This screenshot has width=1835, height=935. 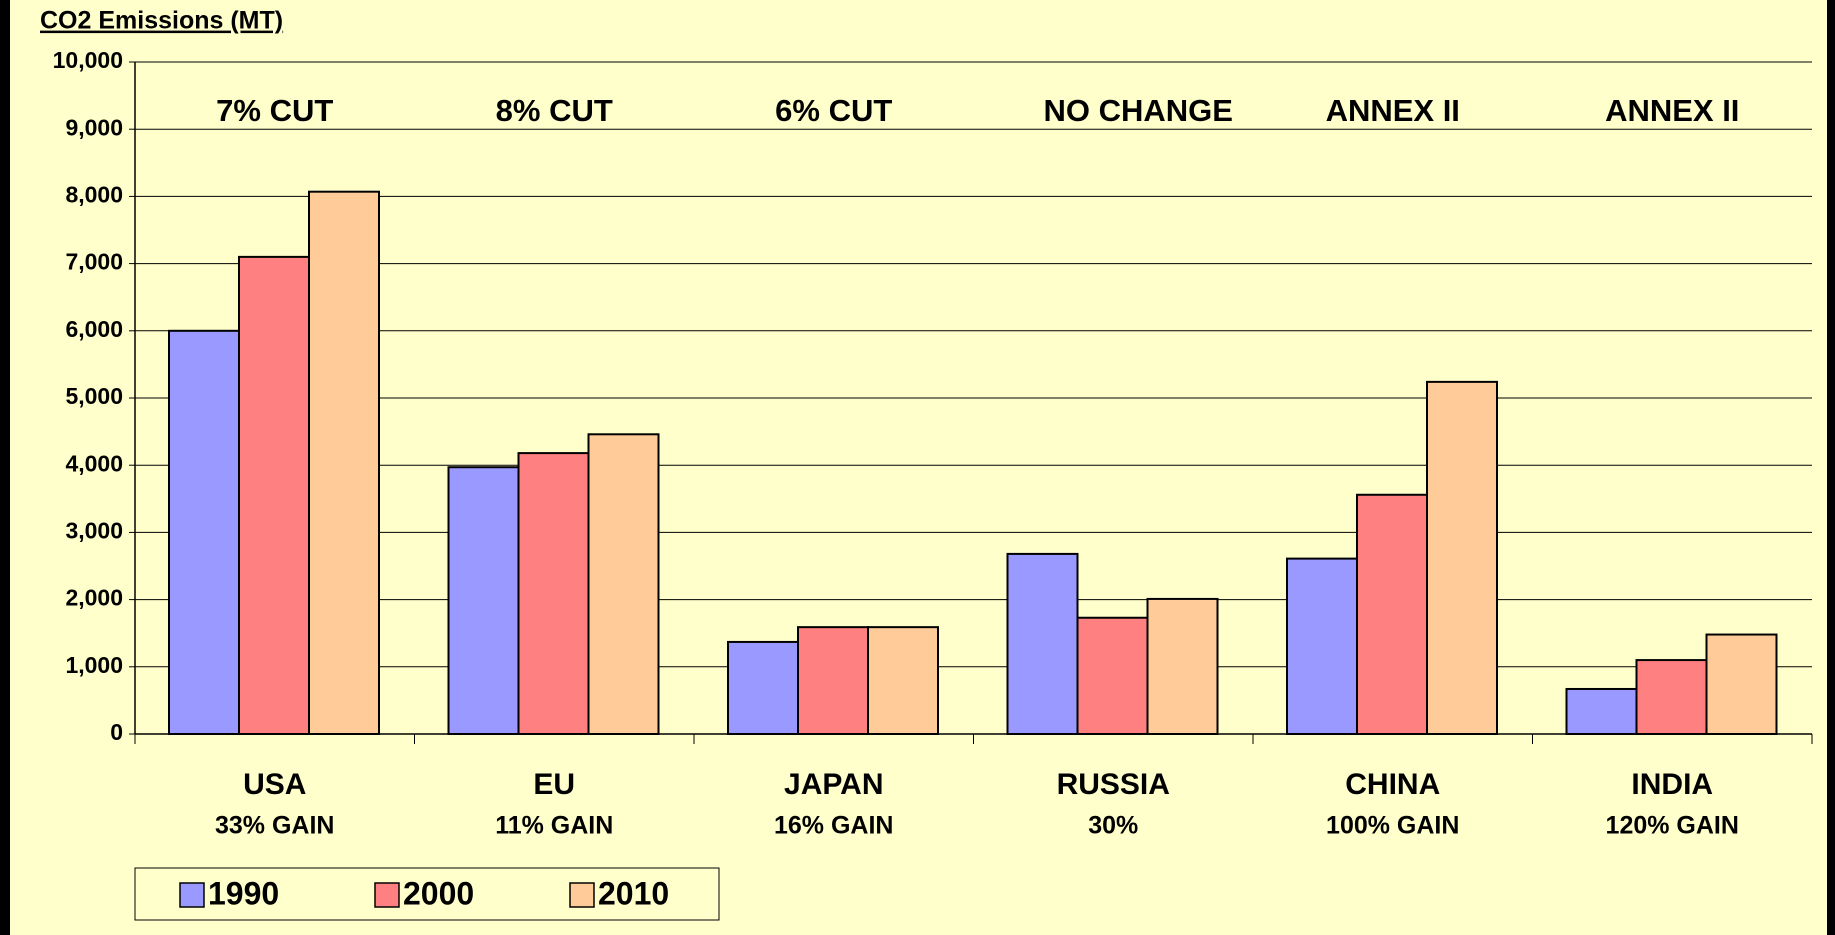 What do you see at coordinates (833, 826) in the screenshot?
I see `x-sub-label: 16% GAIN` at bounding box center [833, 826].